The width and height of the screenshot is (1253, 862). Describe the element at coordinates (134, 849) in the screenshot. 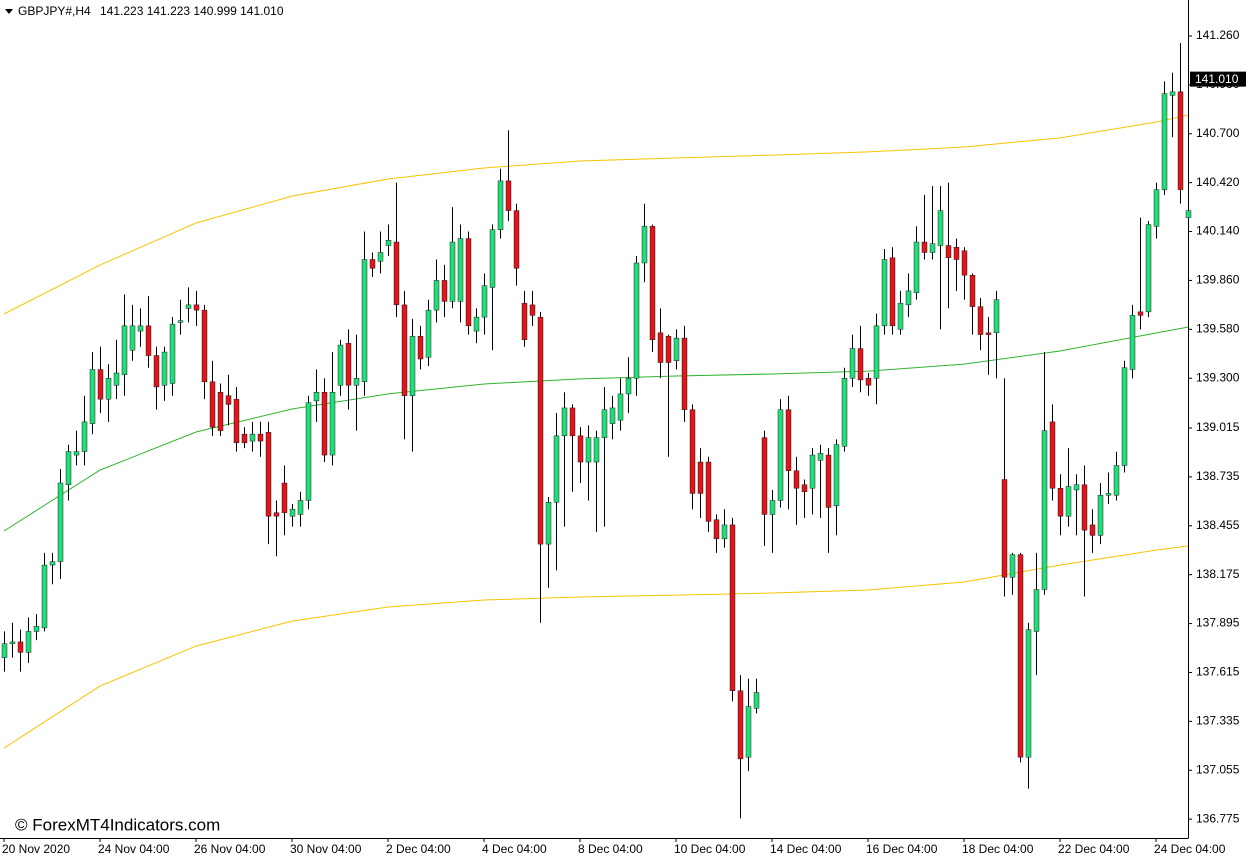

I see `x-tick-label: 24 Nov 04:00` at that location.